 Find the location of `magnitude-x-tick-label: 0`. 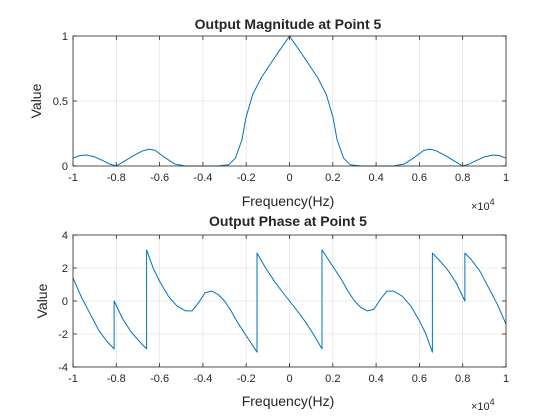

magnitude-x-tick-label: 0 is located at coordinates (289, 178).